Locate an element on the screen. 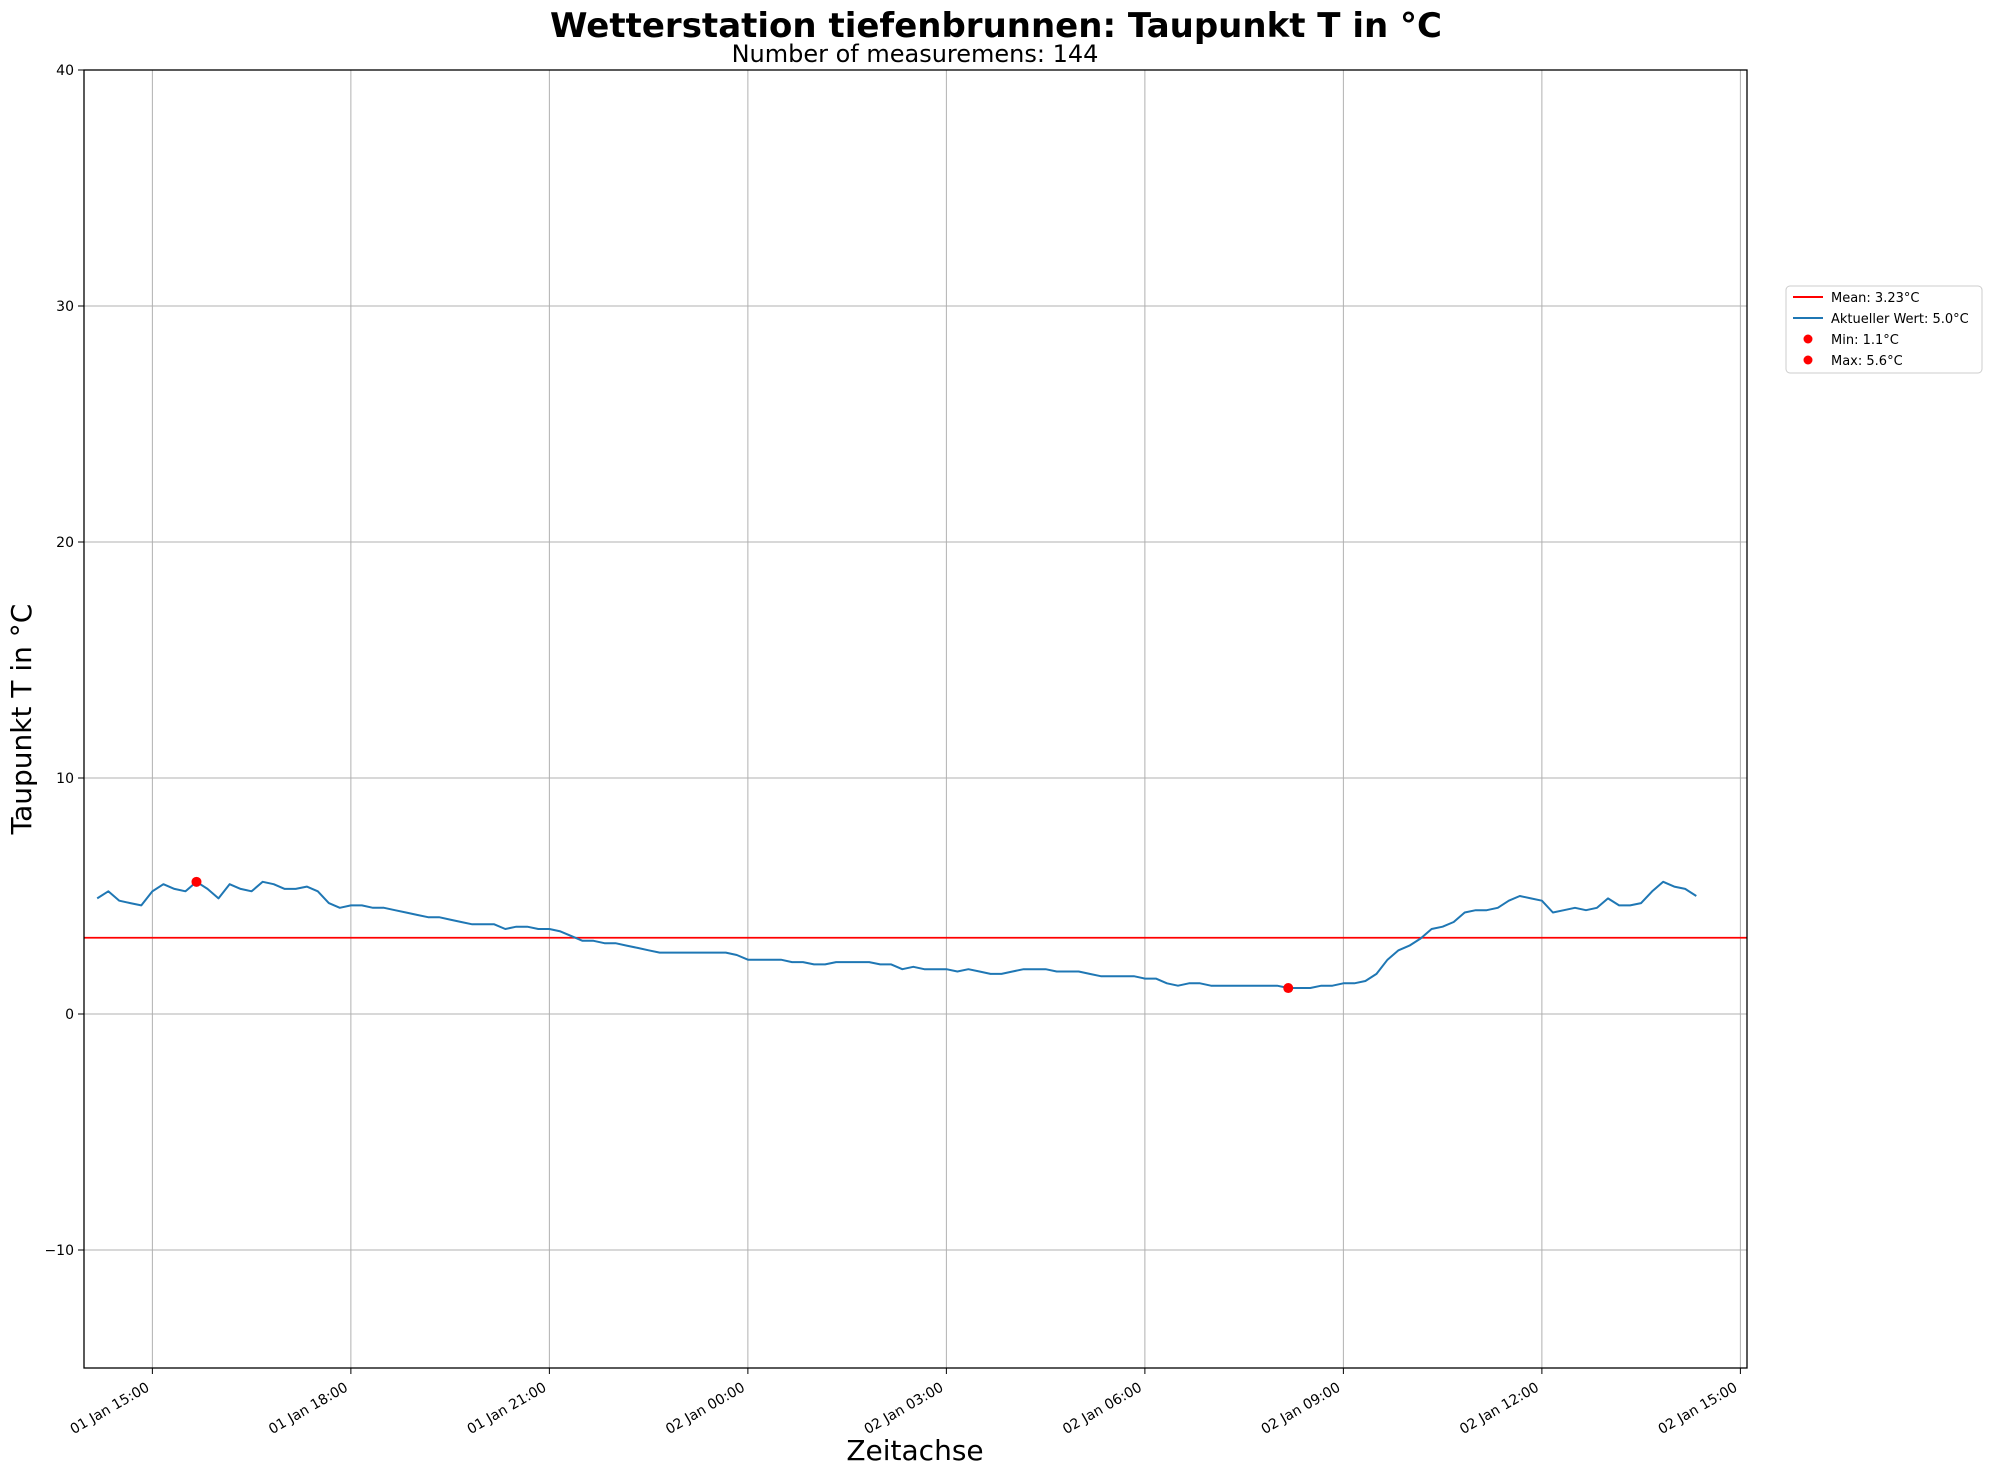  x-tick-label: 02 Jan 09:00 is located at coordinates (1301, 1409).